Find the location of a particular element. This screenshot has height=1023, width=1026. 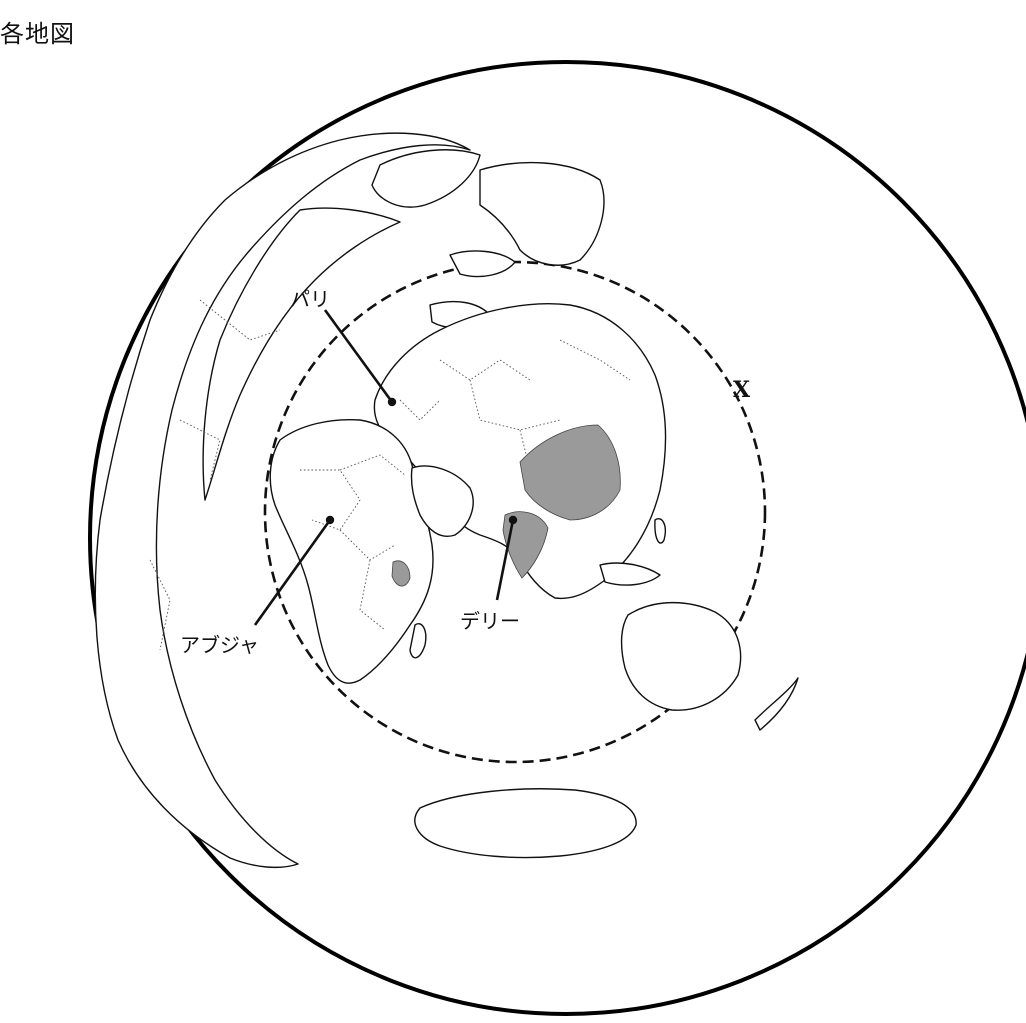

marker-paris is located at coordinates (392, 402).